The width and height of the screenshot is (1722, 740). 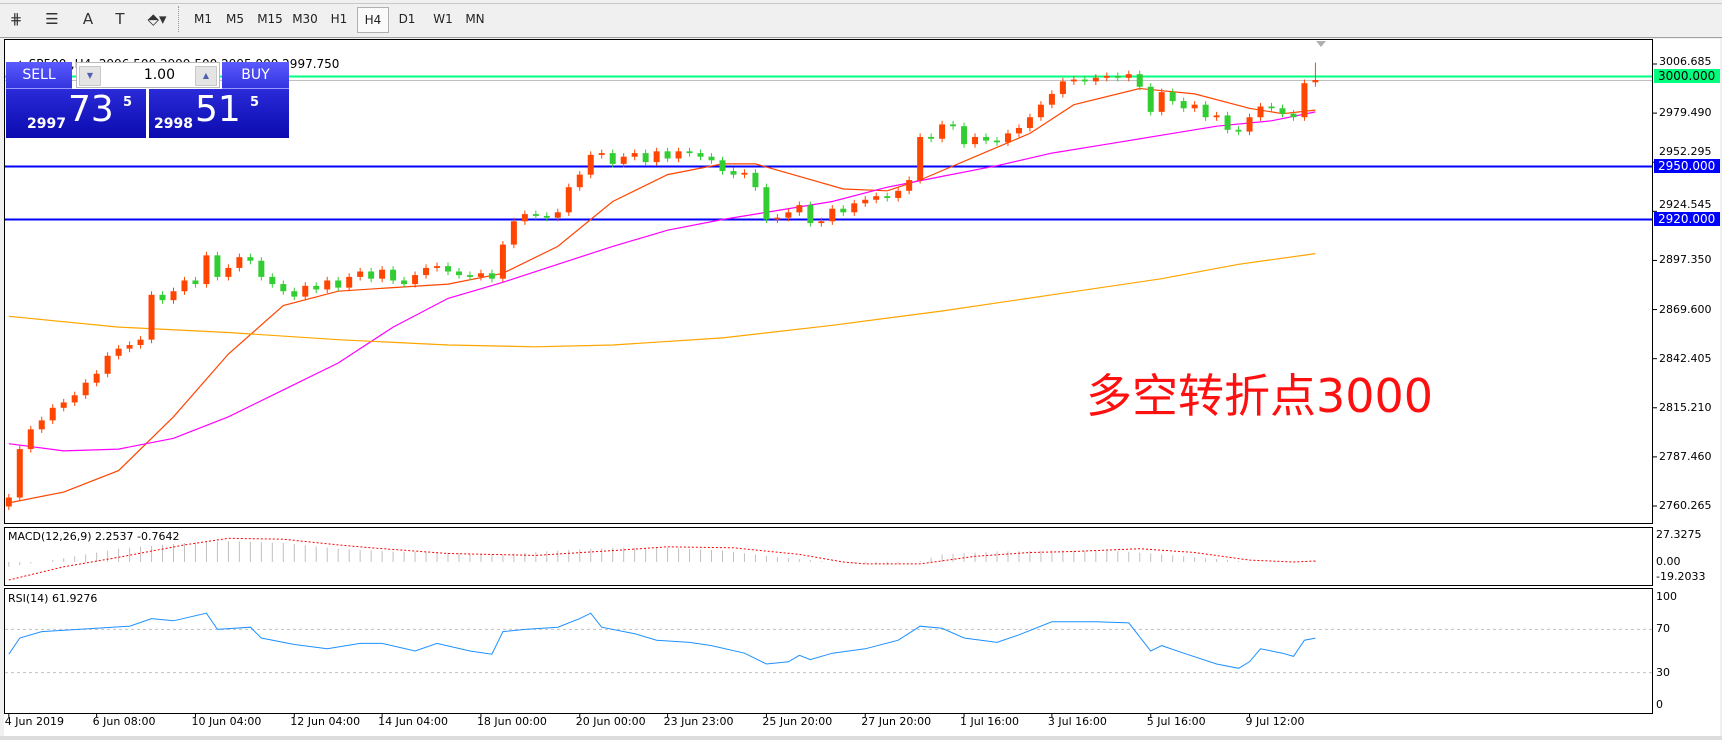 I want to click on time-axis-label: 10 Jun 04:00, so click(x=226, y=721).